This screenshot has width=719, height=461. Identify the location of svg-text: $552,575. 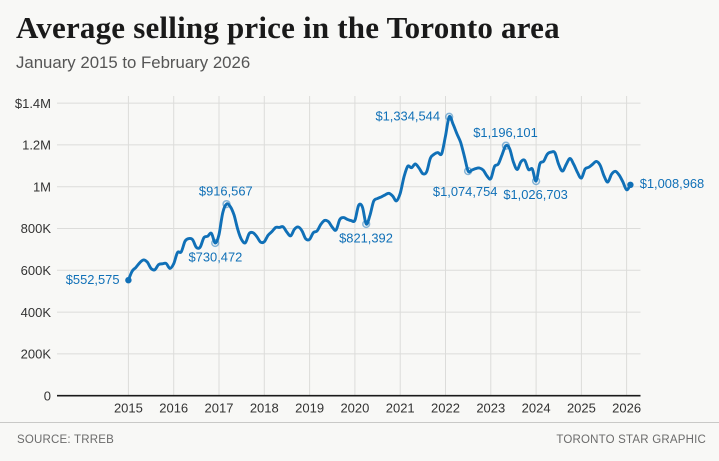
(93, 279).